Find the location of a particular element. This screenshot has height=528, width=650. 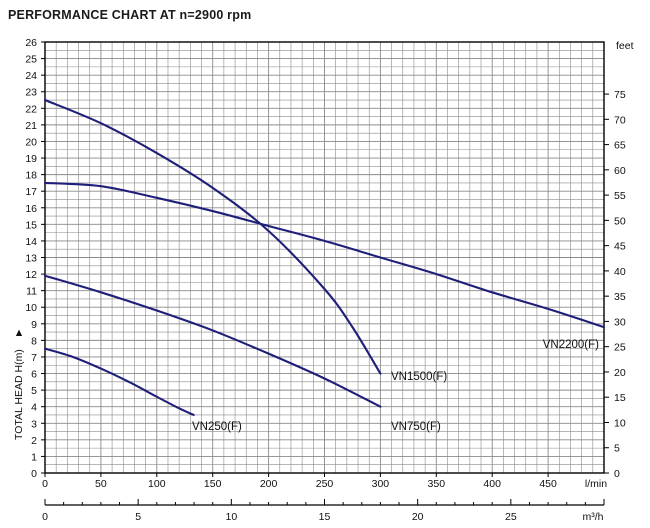

y-tick-label: 10 is located at coordinates (31, 308).